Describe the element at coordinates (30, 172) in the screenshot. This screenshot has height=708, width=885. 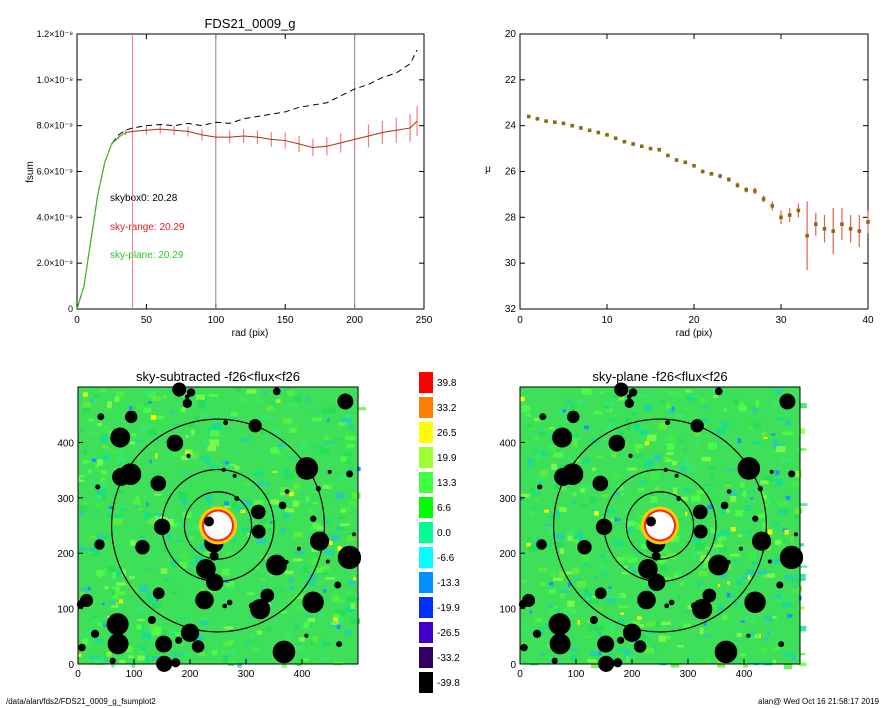
I see `fsum-plot-ylabel: fsum` at that location.